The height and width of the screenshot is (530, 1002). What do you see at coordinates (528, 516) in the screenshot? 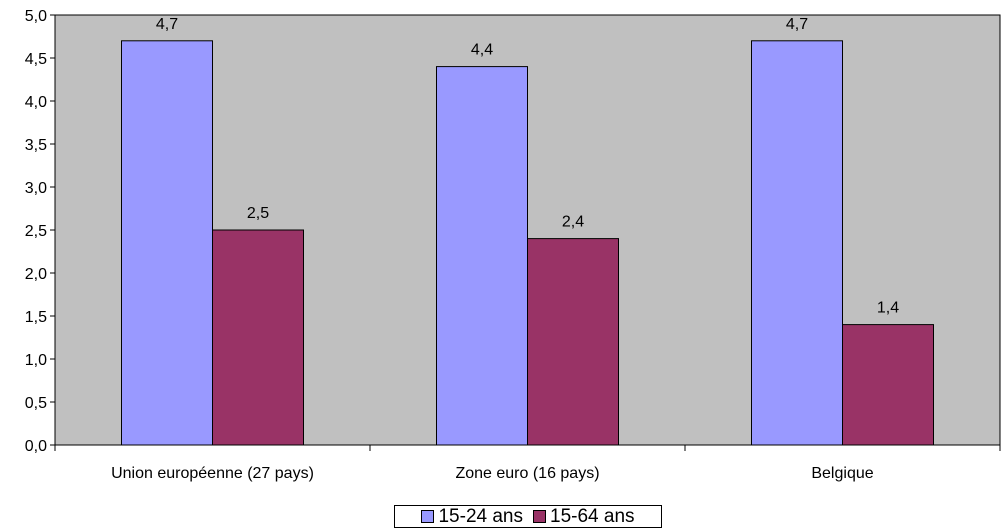
I see `legend: 15-24 ans 15-64 ans` at bounding box center [528, 516].